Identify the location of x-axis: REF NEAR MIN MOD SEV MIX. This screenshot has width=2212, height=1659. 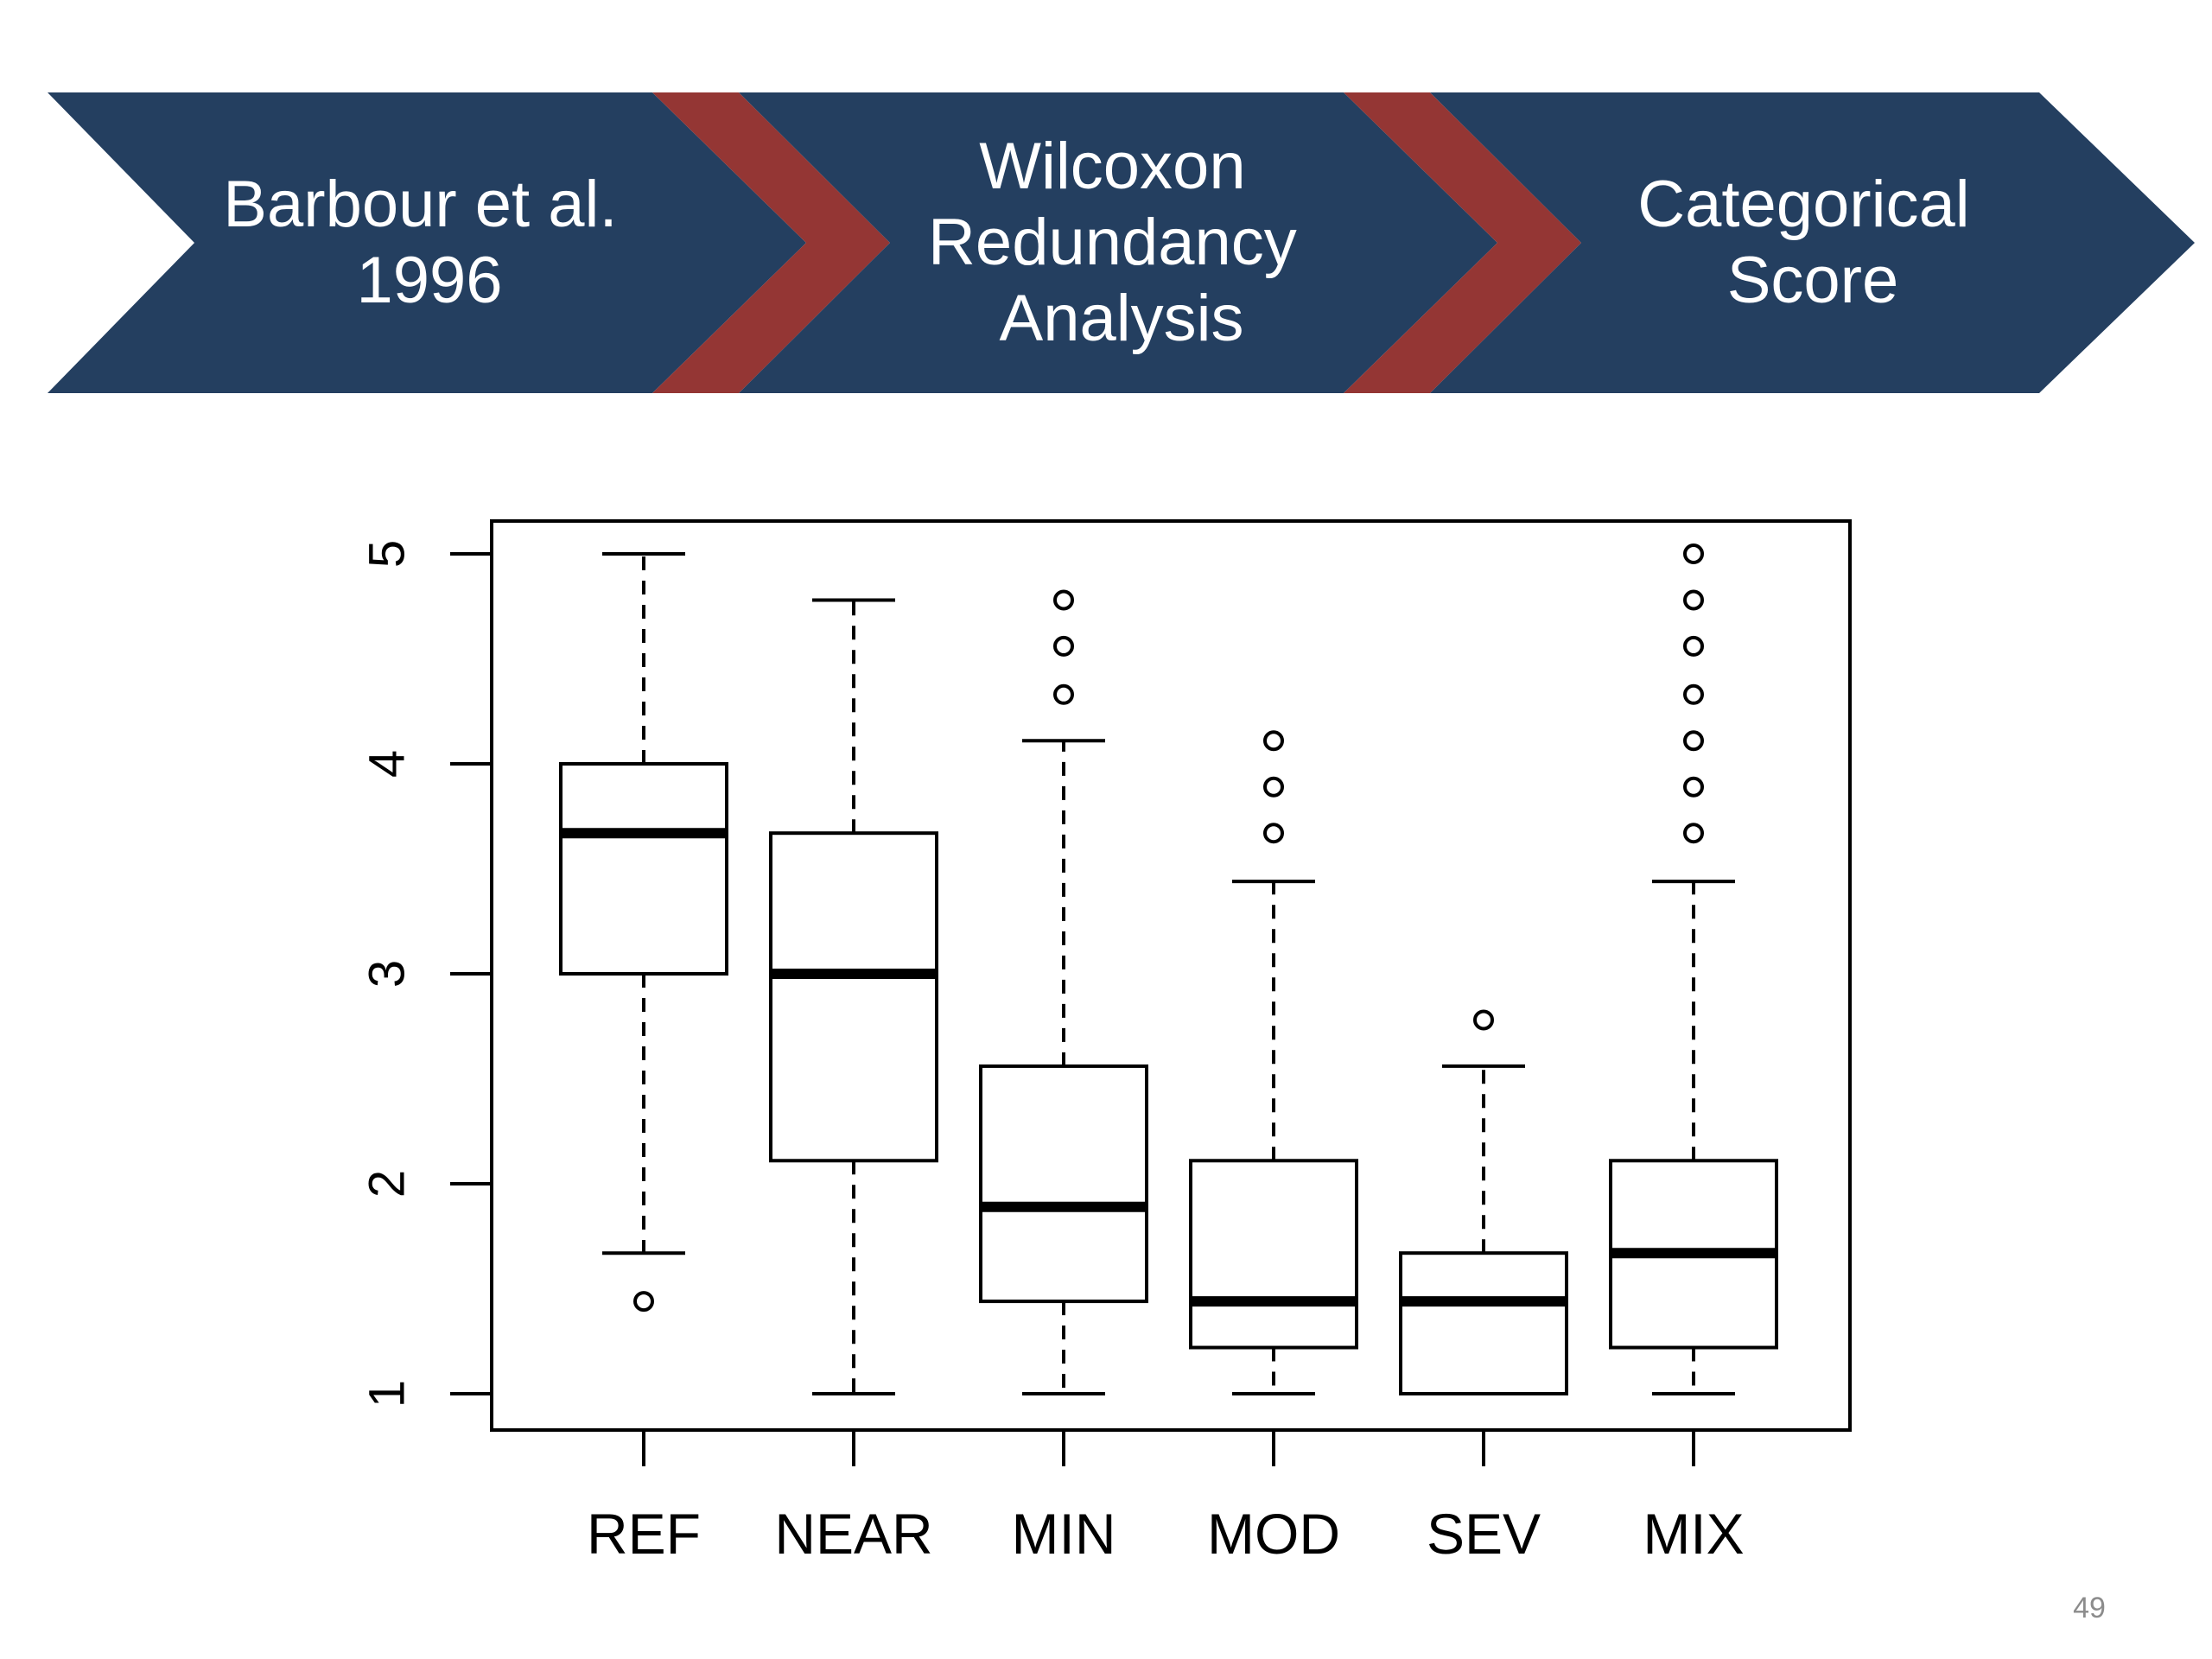
(1166, 1498).